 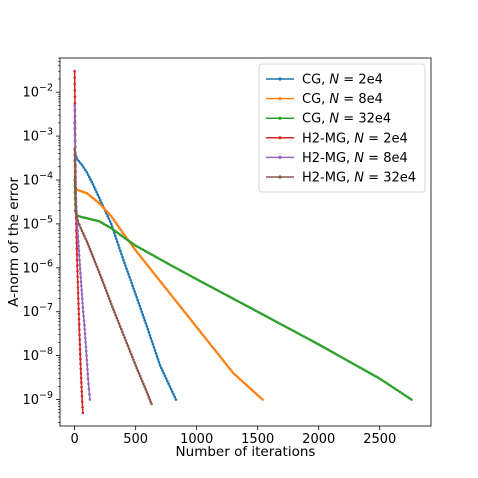 What do you see at coordinates (46, 88) in the screenshot?
I see `y-tick-exponent: −2` at bounding box center [46, 88].